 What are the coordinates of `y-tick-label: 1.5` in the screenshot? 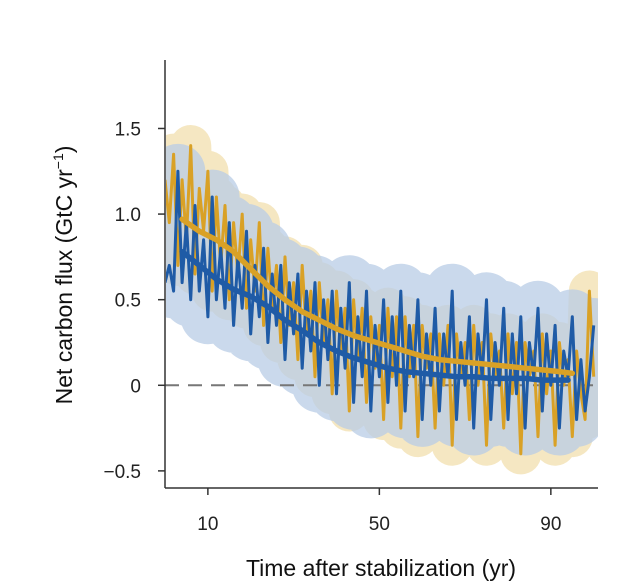 It's located at (128, 129).